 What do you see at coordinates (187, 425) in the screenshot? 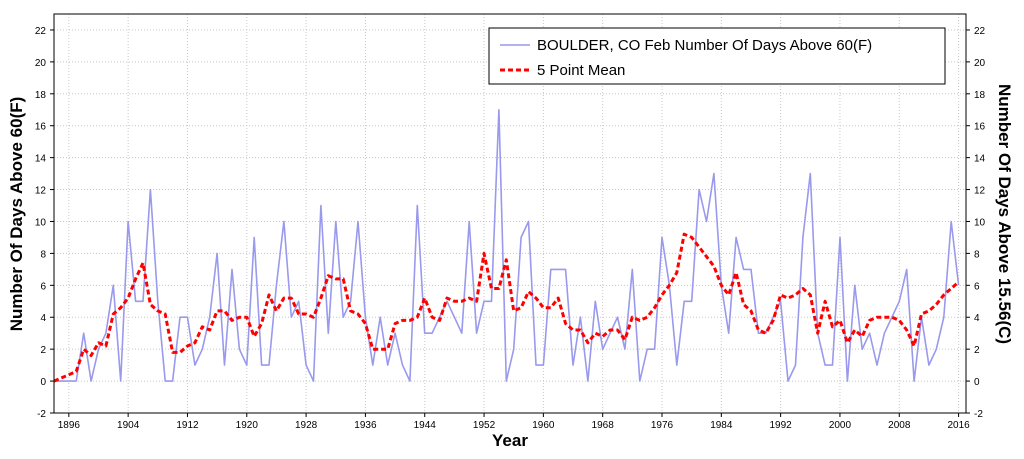
I see `x-tick-label: 1912` at bounding box center [187, 425].